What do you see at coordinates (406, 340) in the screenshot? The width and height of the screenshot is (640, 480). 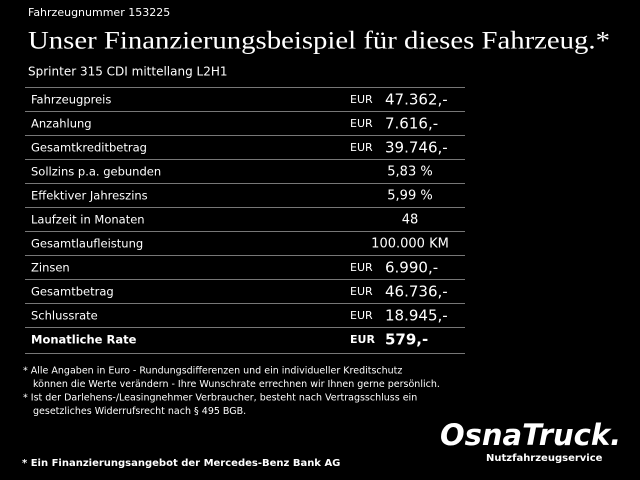 I see `row-value: 579,-` at bounding box center [406, 340].